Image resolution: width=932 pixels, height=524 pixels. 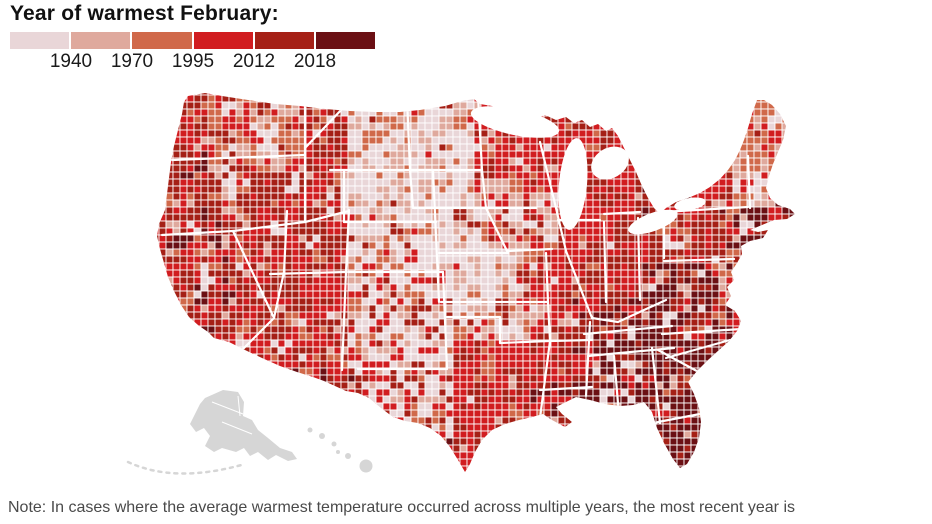 I want to click on aleutian-islands, so click(x=186, y=467).